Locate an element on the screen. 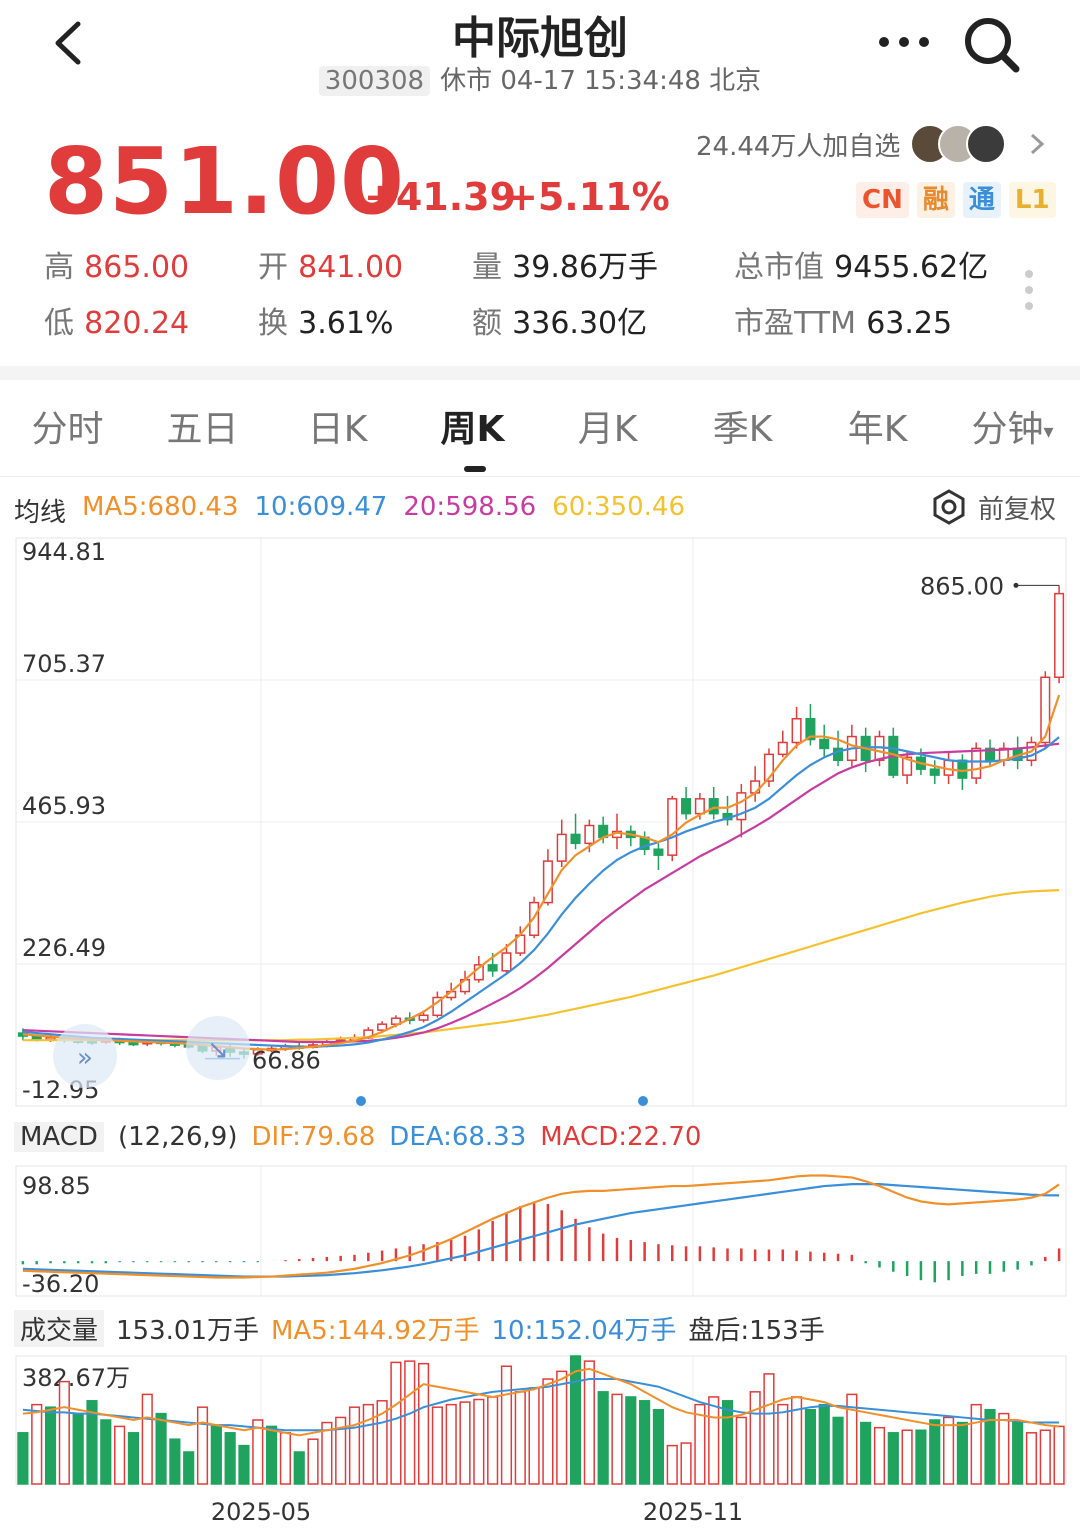  tab-minute: 分钟▾ is located at coordinates (1012, 429).